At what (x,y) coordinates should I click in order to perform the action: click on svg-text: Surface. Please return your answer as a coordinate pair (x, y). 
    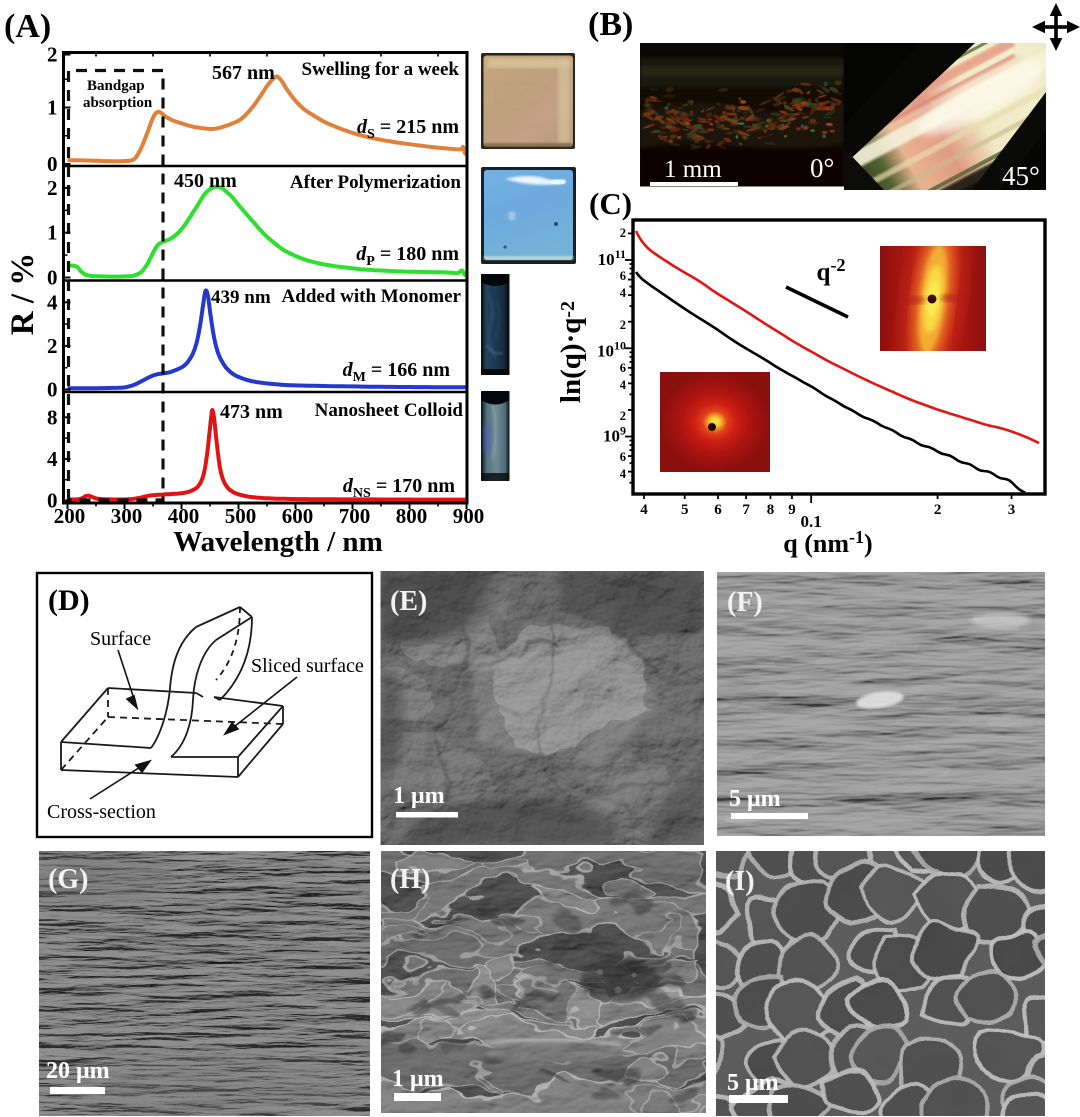
    Looking at the image, I should click on (120, 639).